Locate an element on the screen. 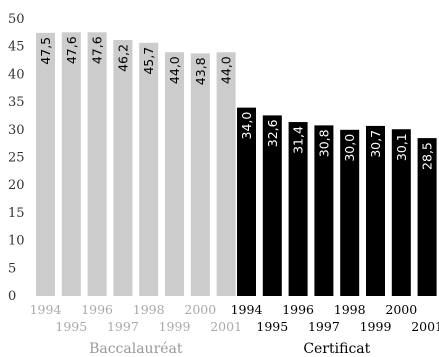  y-tick-label: 5 is located at coordinates (12, 268).